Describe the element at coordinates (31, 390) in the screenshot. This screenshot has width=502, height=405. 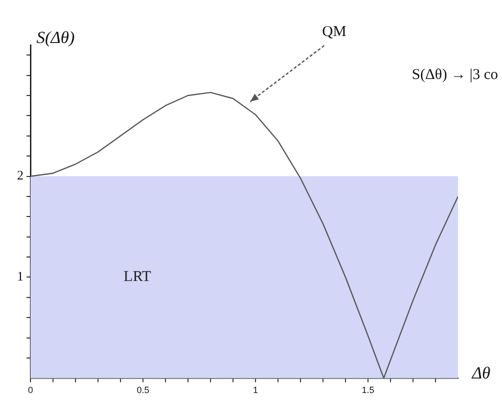
I see `x-tick-label: 0` at that location.